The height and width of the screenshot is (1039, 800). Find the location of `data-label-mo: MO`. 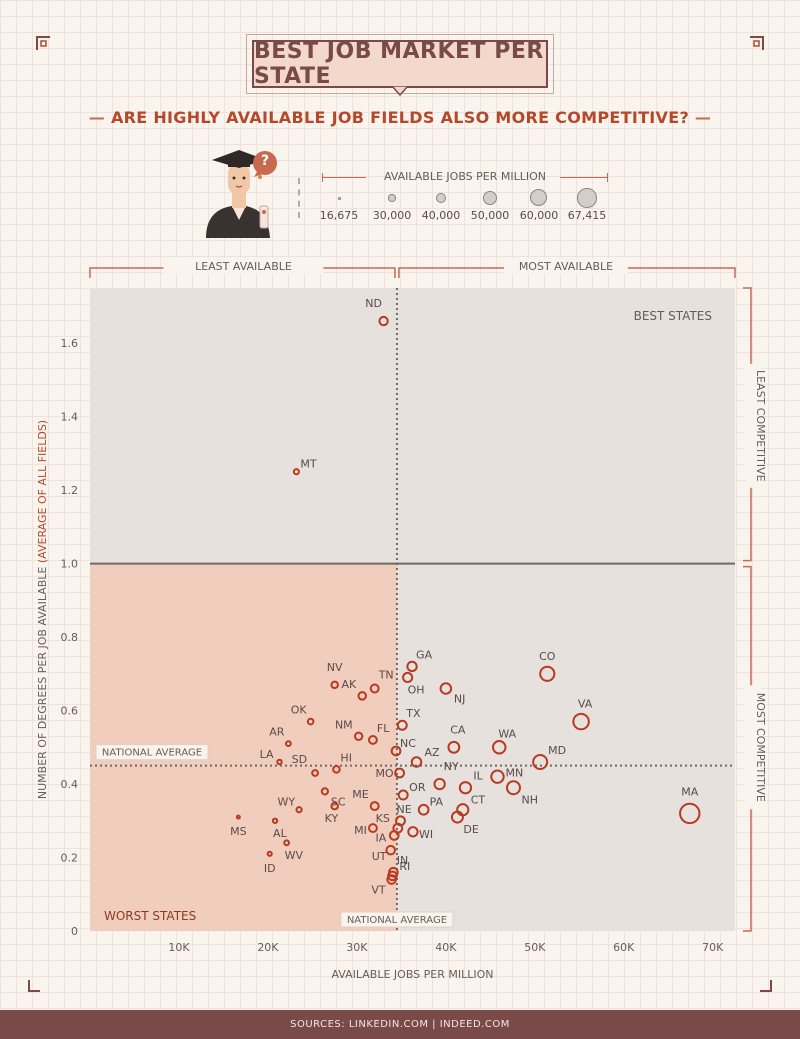

data-label-mo: MO is located at coordinates (384, 773).